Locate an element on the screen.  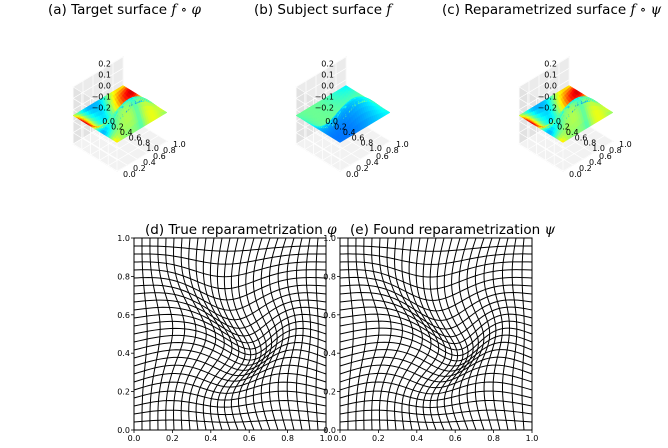
panel-b-title: (b) Subject surface f is located at coordinates (323, 10).